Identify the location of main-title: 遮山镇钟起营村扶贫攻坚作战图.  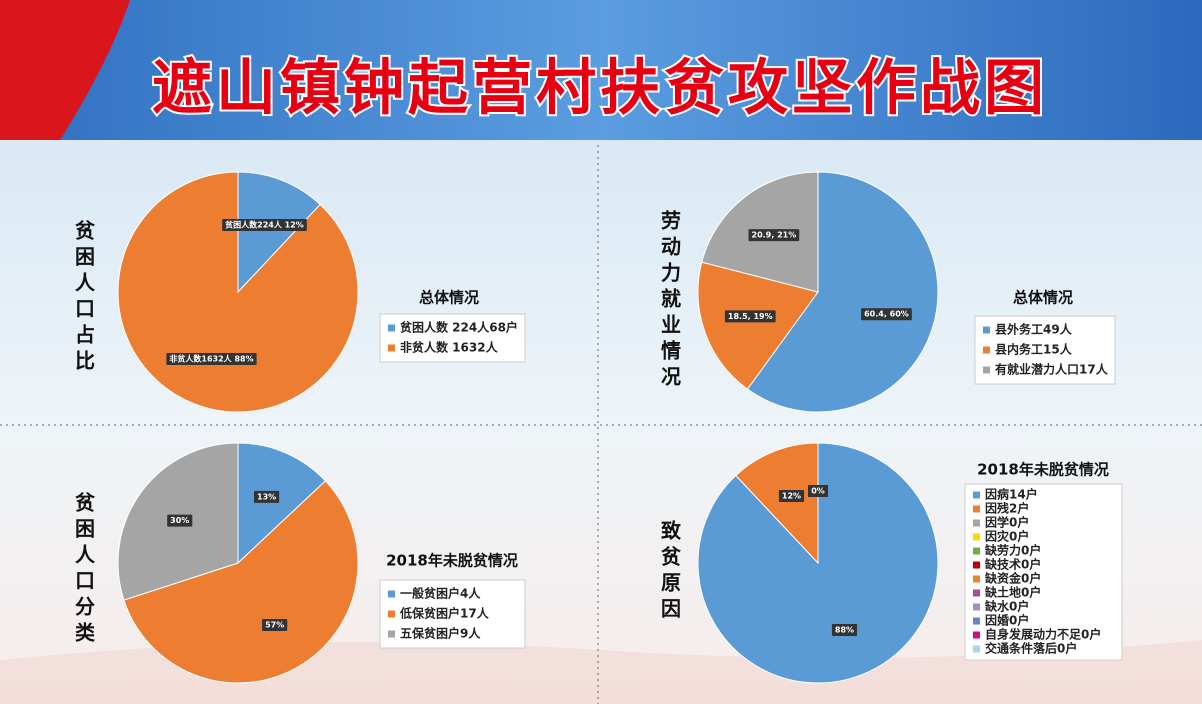
(600, 89).